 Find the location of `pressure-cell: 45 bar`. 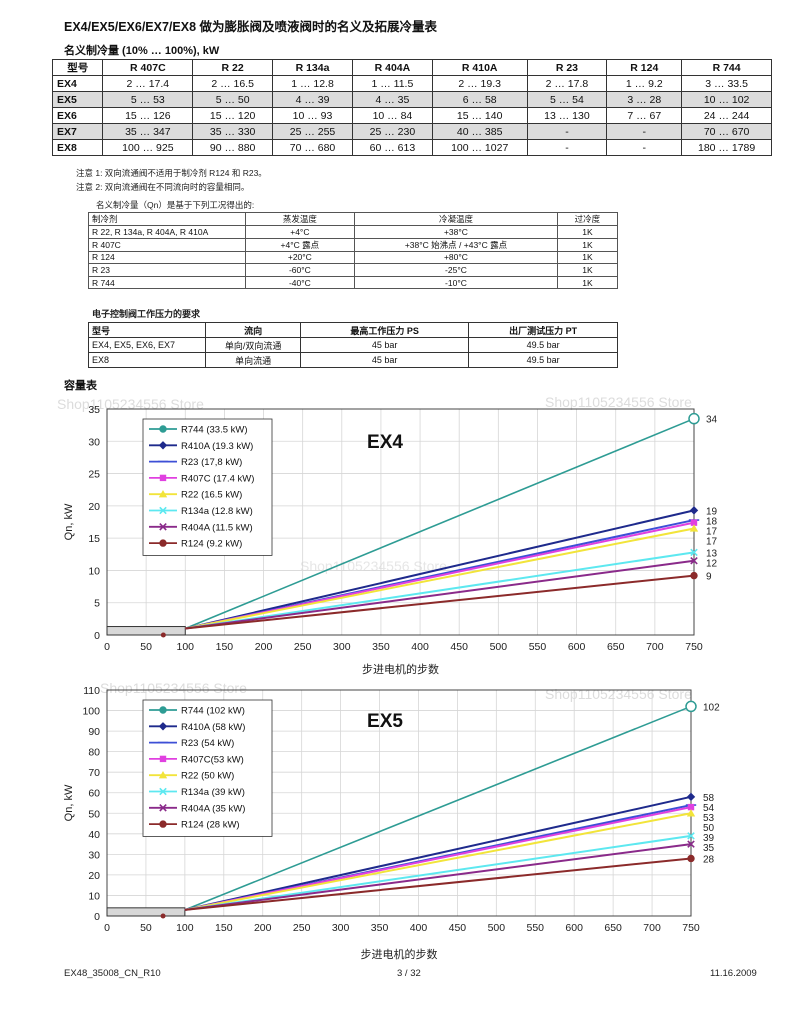

pressure-cell: 45 bar is located at coordinates (384, 345).